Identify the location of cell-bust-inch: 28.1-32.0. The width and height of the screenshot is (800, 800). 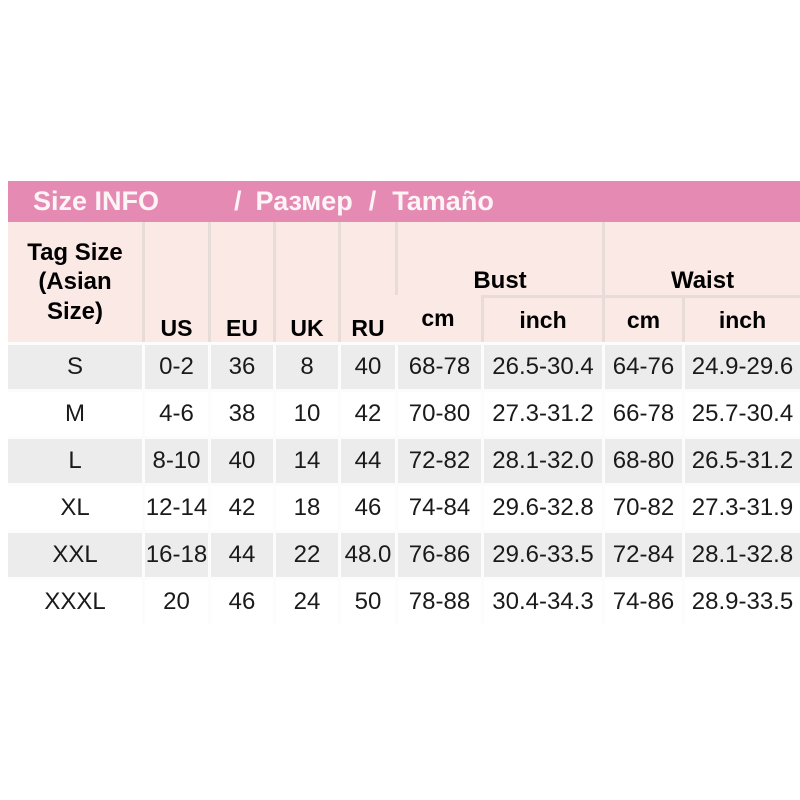
(541, 459).